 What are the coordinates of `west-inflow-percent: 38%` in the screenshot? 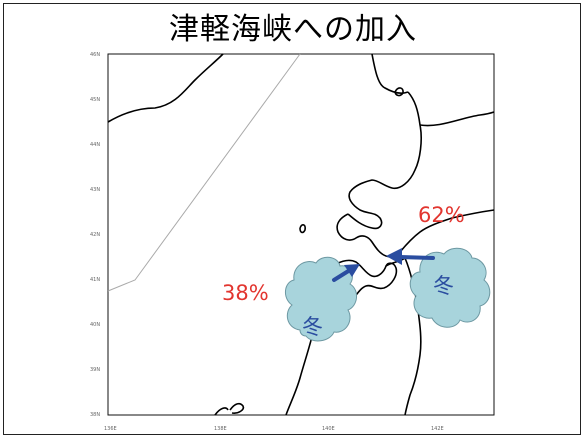 It's located at (245, 293).